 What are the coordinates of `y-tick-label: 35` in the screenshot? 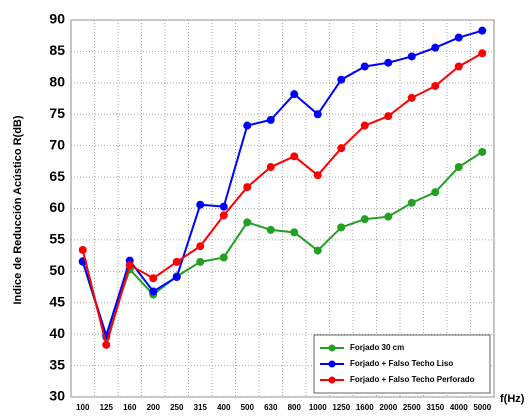 It's located at (57, 364).